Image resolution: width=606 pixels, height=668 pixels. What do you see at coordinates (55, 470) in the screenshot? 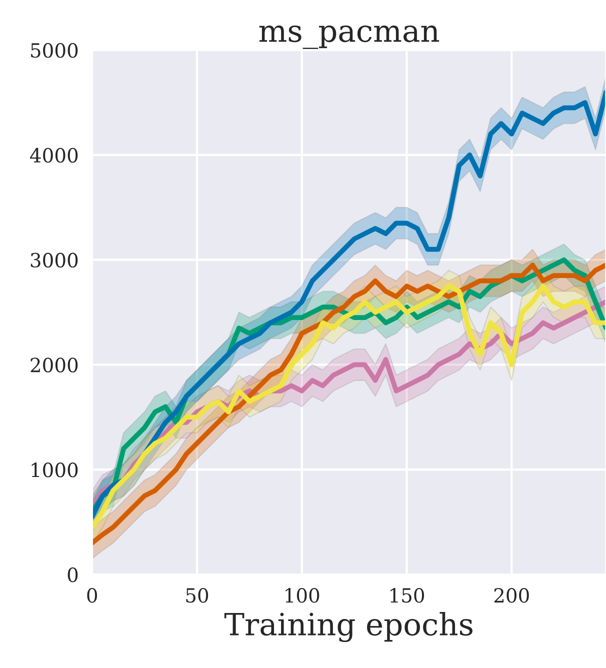
I see `y-tick-label: 1000` at bounding box center [55, 470].